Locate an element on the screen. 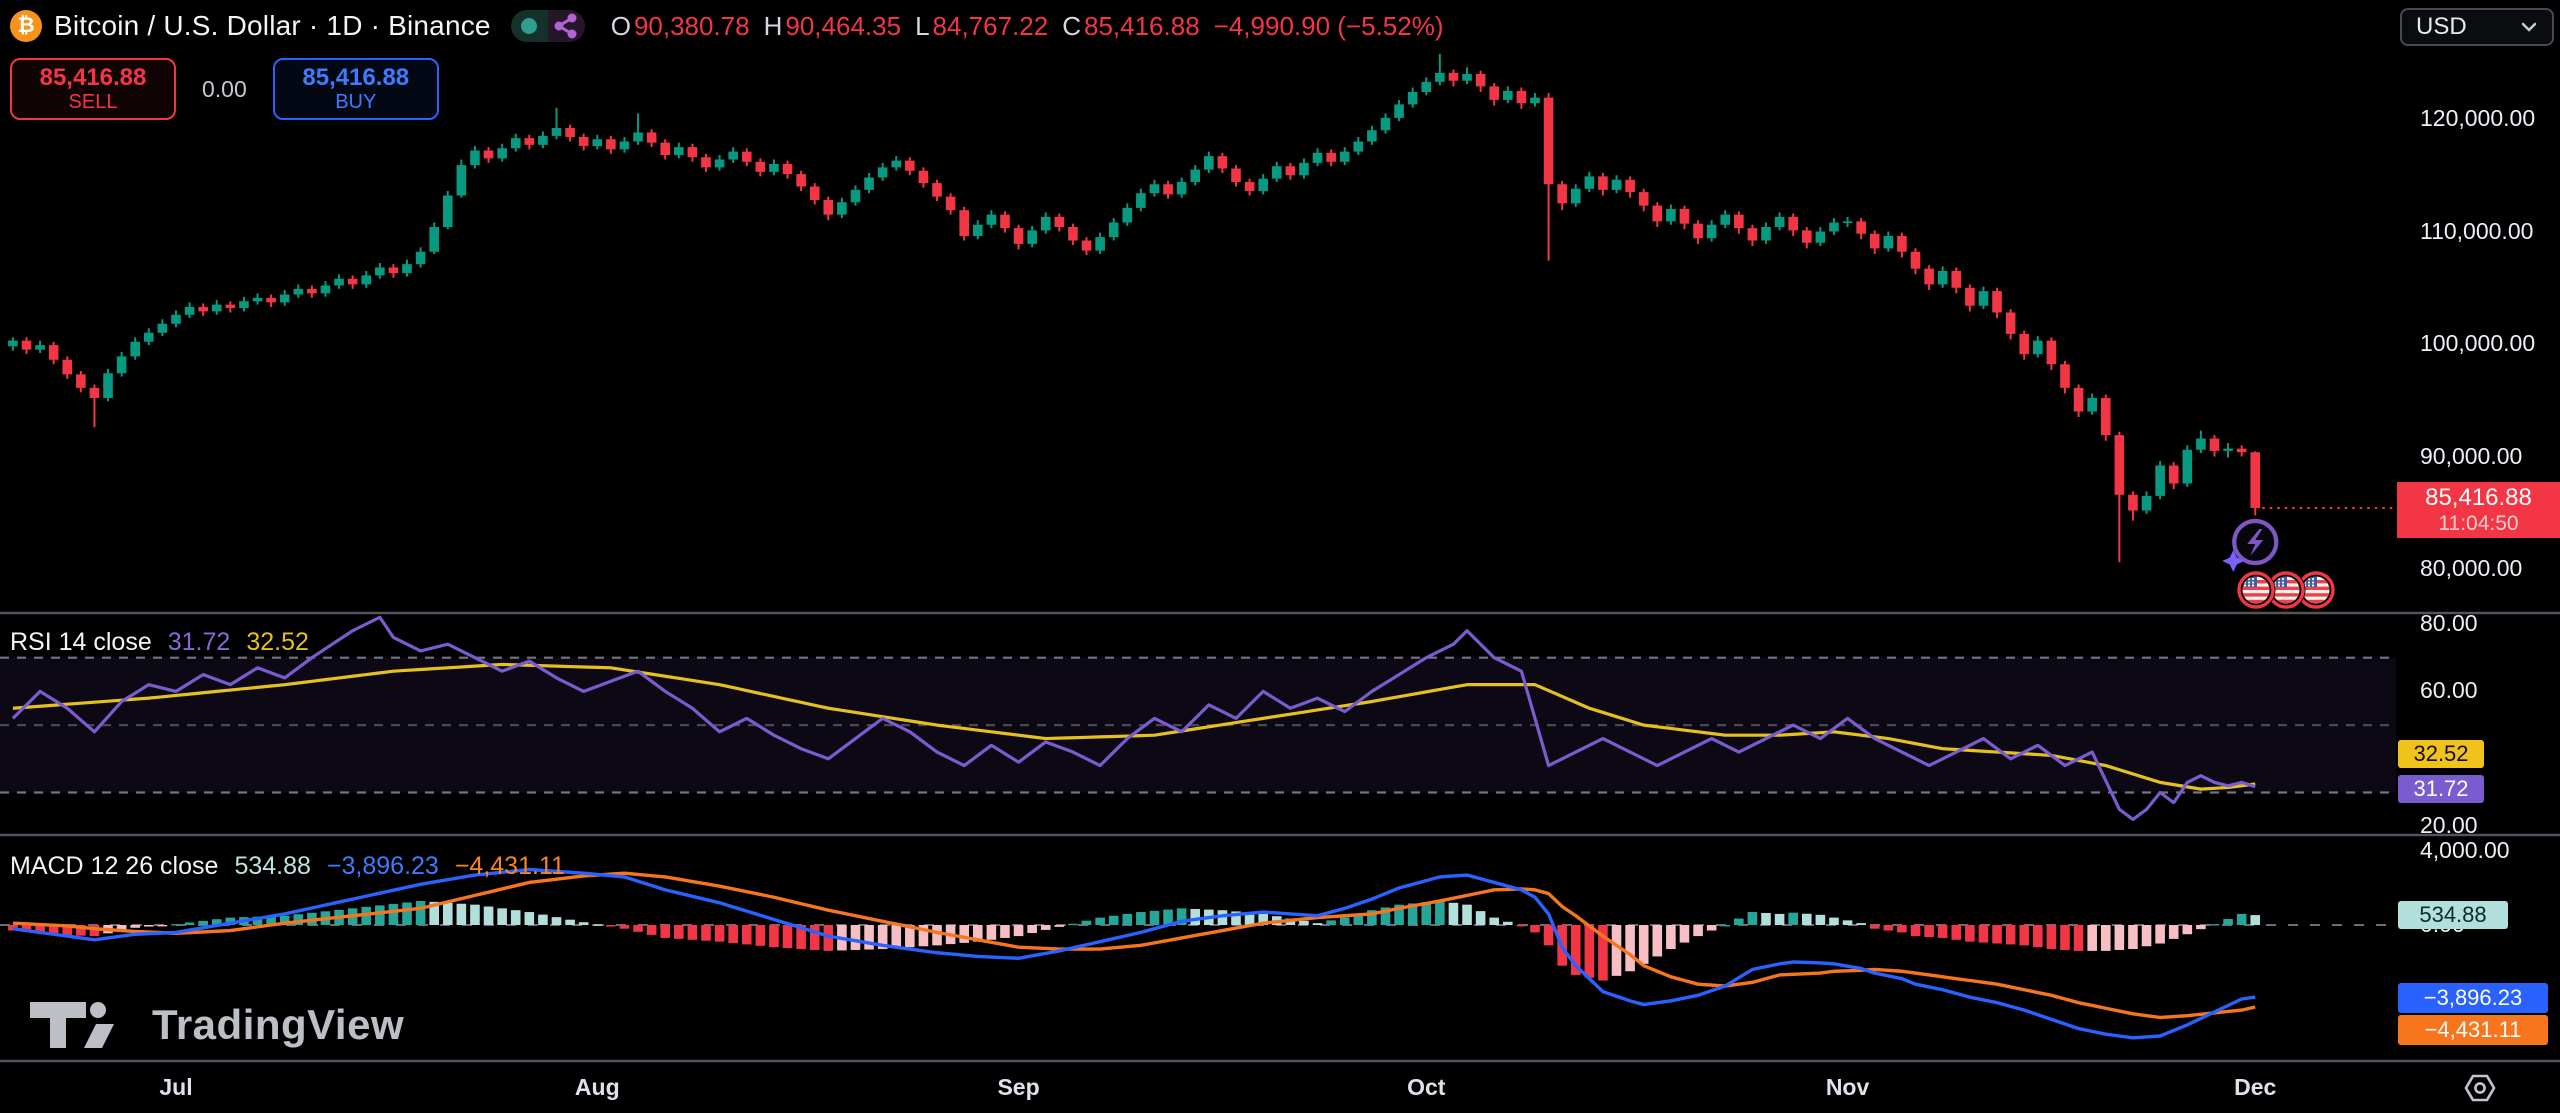 This screenshot has height=1113, width=2560. month-label-jul: Jul is located at coordinates (176, 1087).